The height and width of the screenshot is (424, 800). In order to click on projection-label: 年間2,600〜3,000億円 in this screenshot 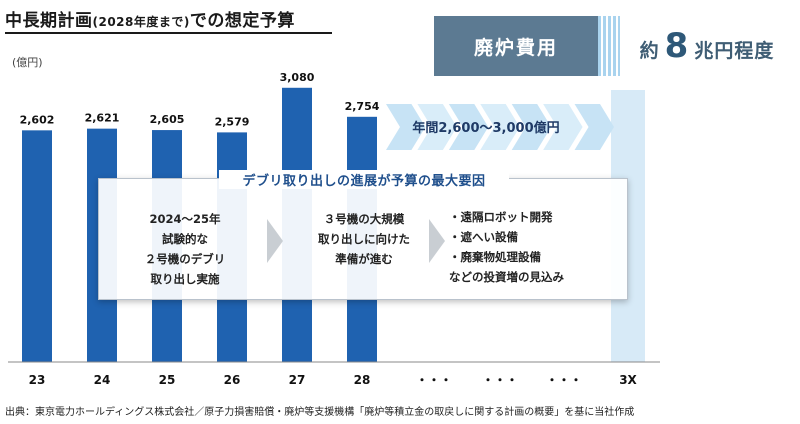, I will do `click(485, 128)`.